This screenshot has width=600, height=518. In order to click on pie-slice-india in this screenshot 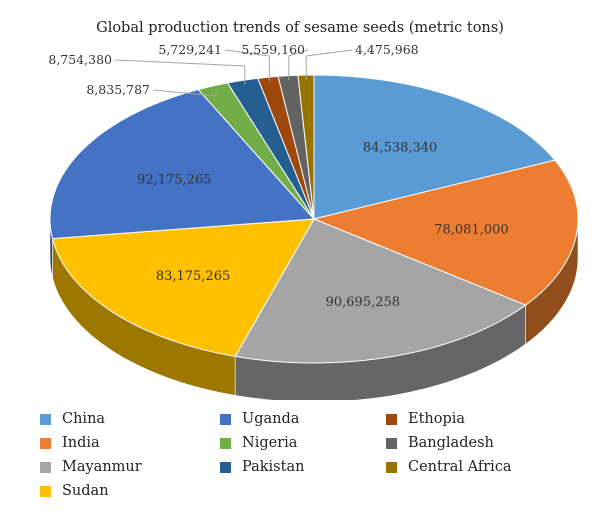, I will do `click(445, 232)`.